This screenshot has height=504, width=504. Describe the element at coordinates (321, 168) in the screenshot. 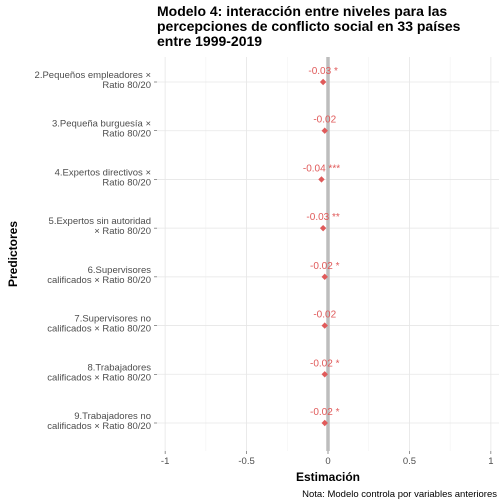

I see `estimate-label: -0.04 ***` at that location.